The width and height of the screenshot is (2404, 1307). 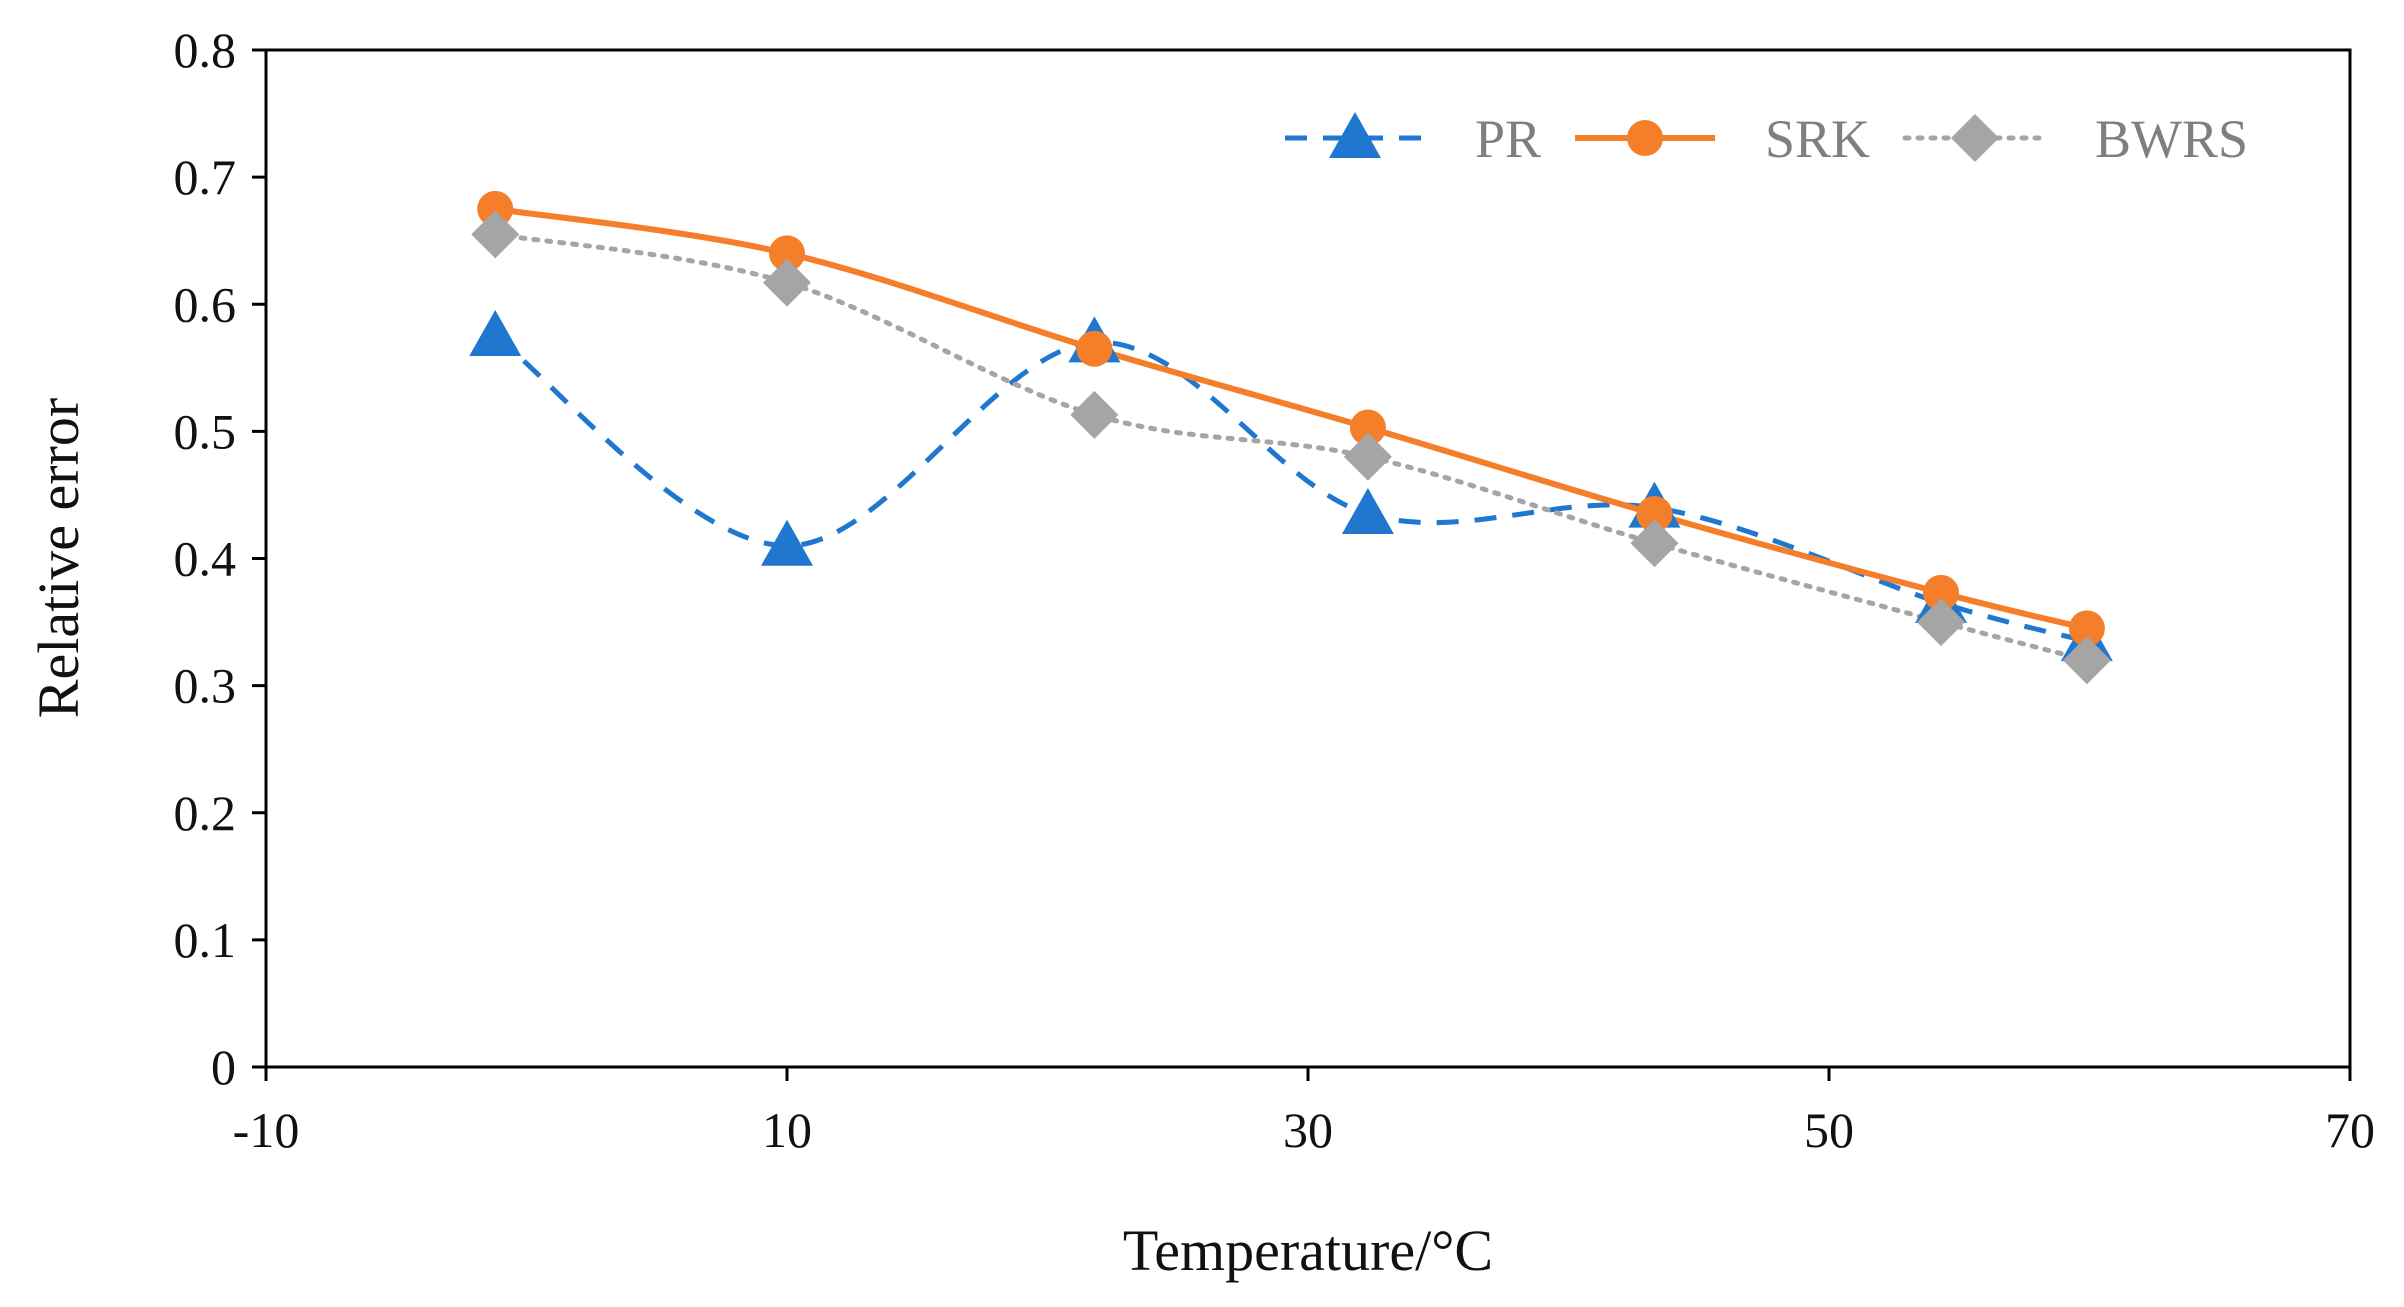 What do you see at coordinates (58, 558) in the screenshot?
I see `y-axis-title: Relative error` at bounding box center [58, 558].